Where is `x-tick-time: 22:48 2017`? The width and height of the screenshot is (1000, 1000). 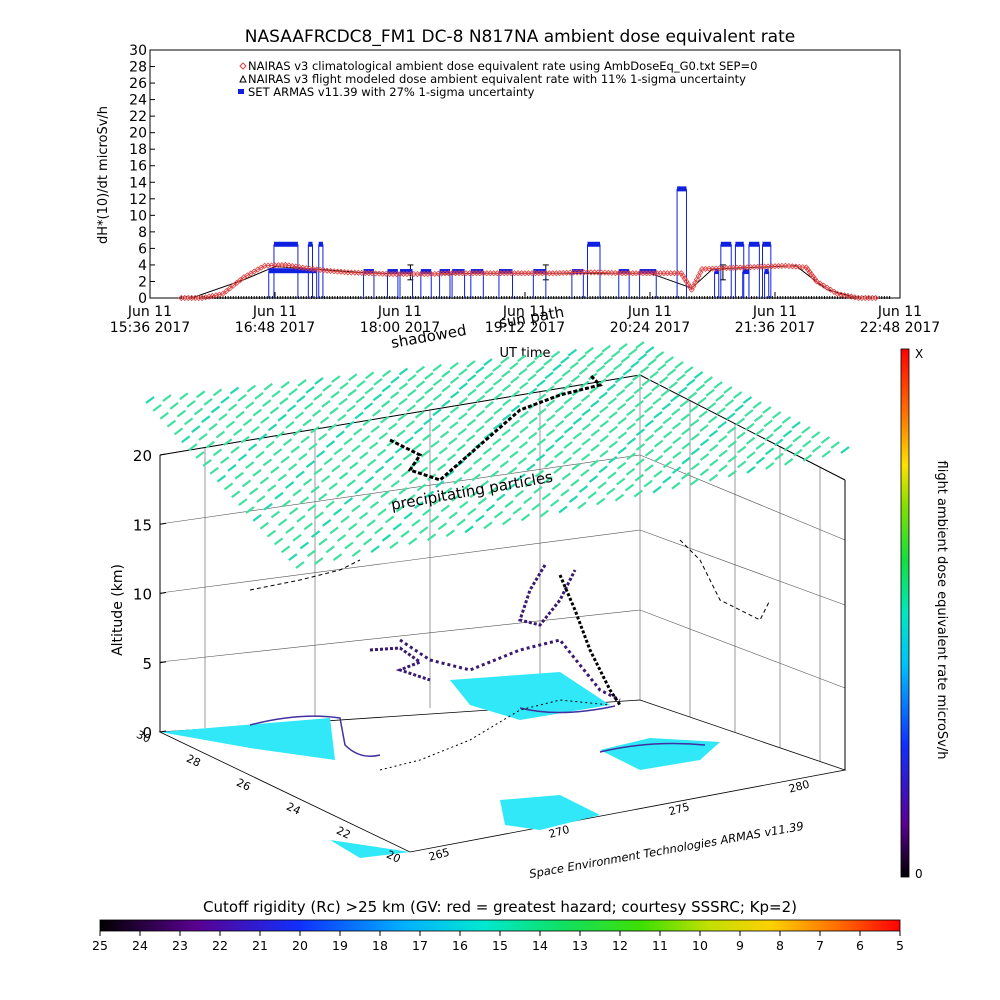 x-tick-time: 22:48 2017 is located at coordinates (900, 328).